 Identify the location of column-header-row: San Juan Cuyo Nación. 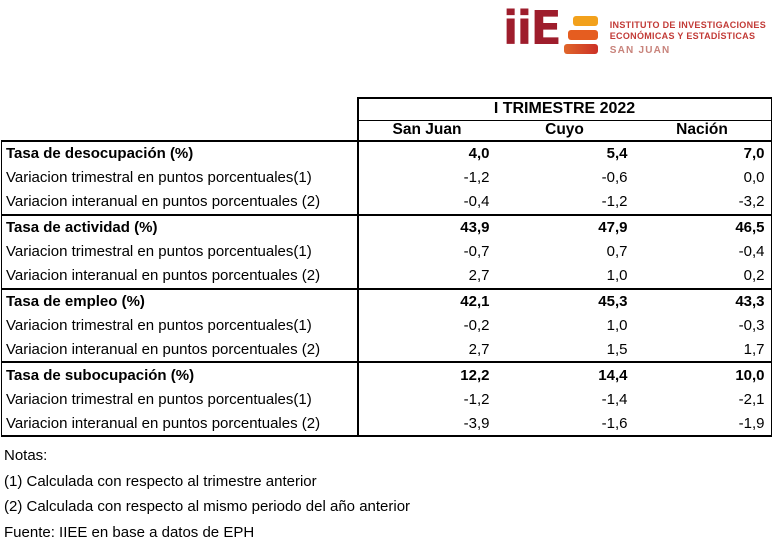
(387, 130).